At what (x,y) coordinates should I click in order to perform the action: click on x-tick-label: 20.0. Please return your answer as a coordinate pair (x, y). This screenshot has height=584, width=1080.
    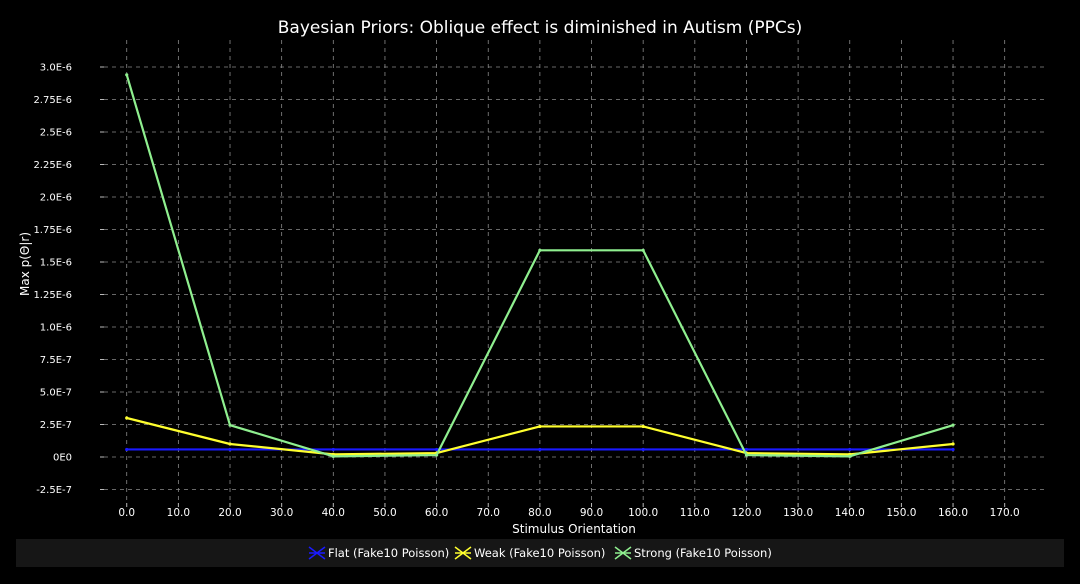
    Looking at the image, I should click on (229, 513).